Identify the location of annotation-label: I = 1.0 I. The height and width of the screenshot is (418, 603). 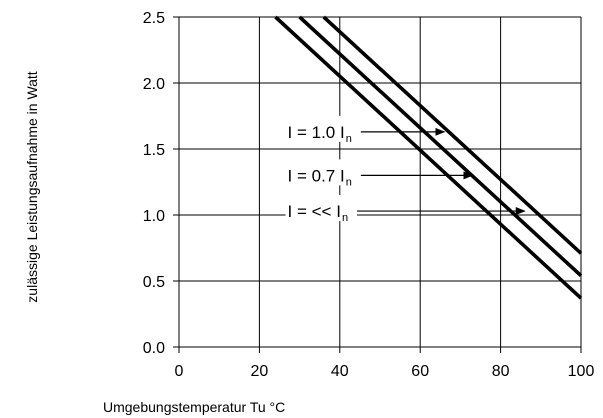
(316, 132).